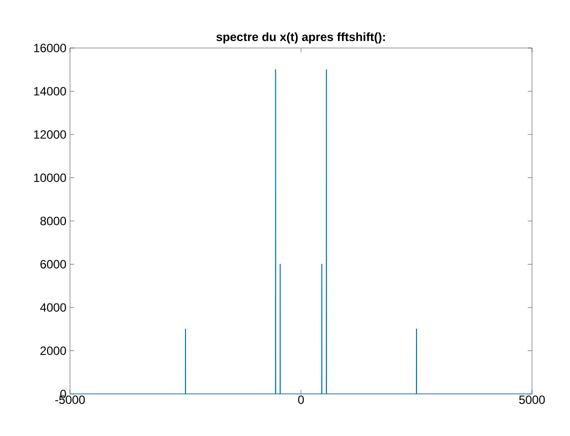  Describe the element at coordinates (53, 307) in the screenshot. I see `y-tick-label: 4000` at that location.